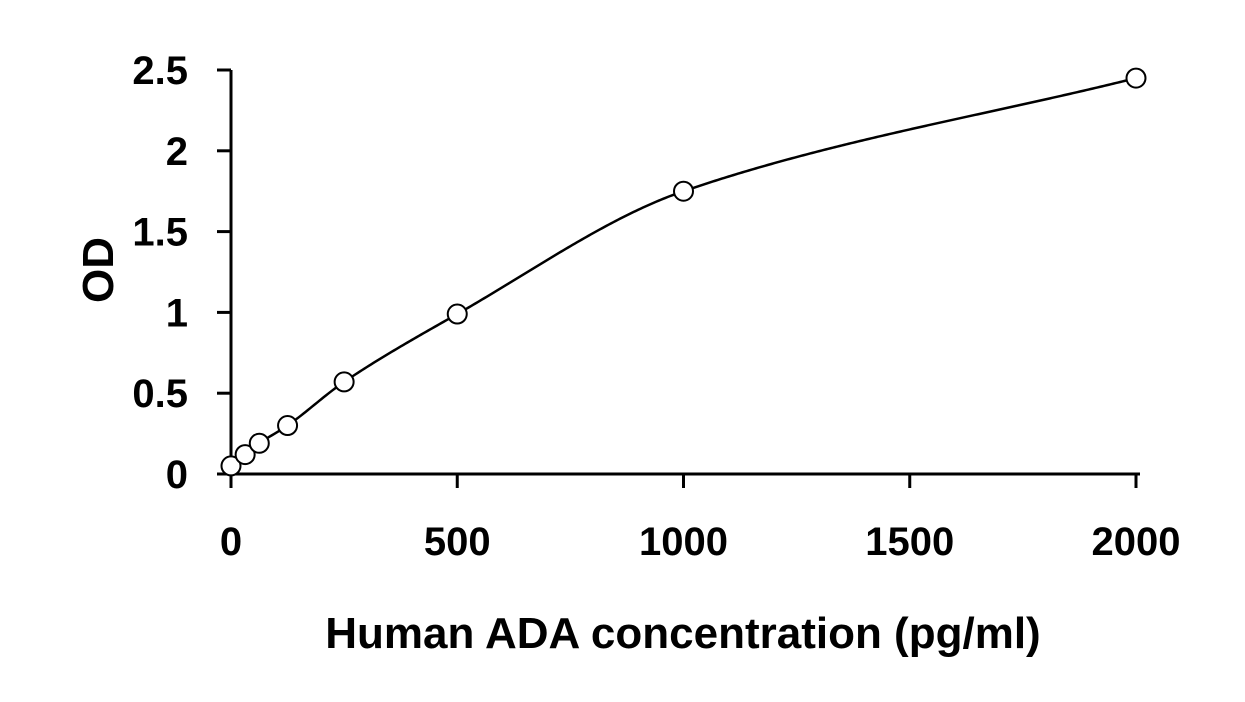 The width and height of the screenshot is (1245, 702). What do you see at coordinates (98, 270) in the screenshot?
I see `y-axis-title: OD` at bounding box center [98, 270].